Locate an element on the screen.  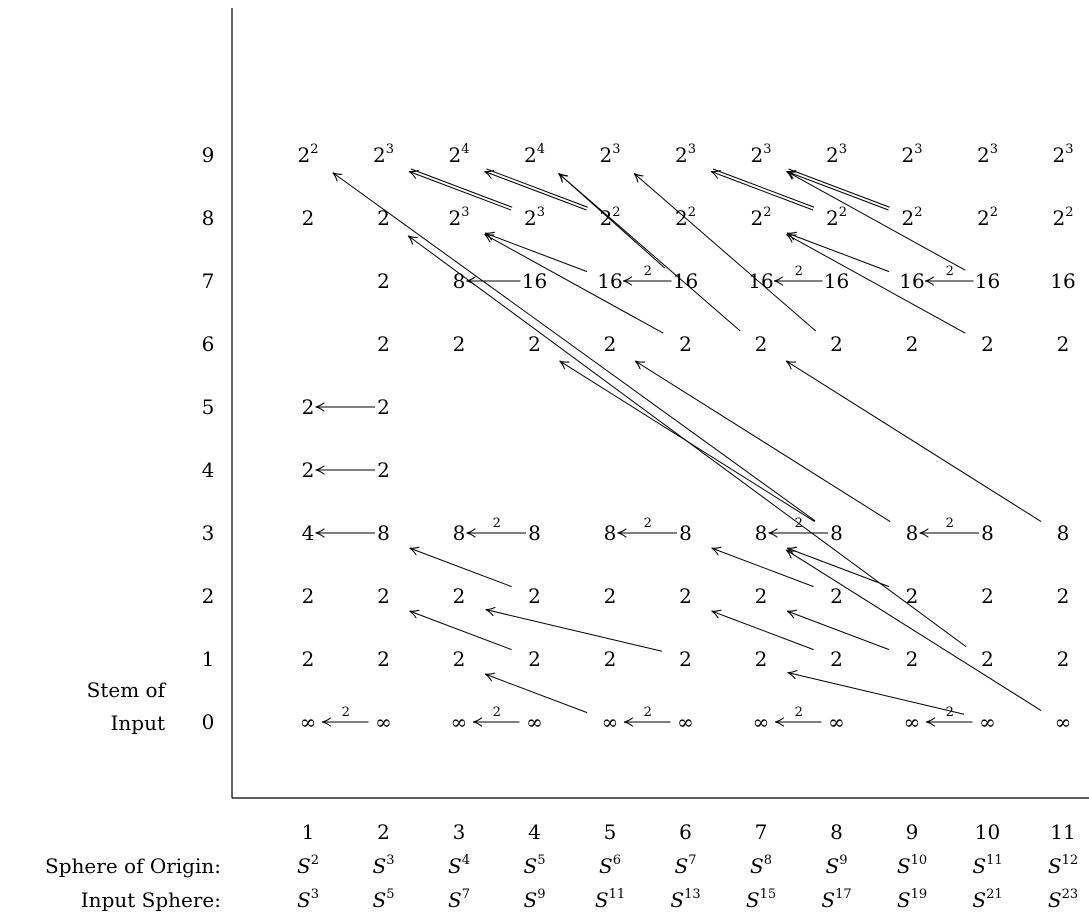
entry-col6-stem1: 2 is located at coordinates (685, 659).